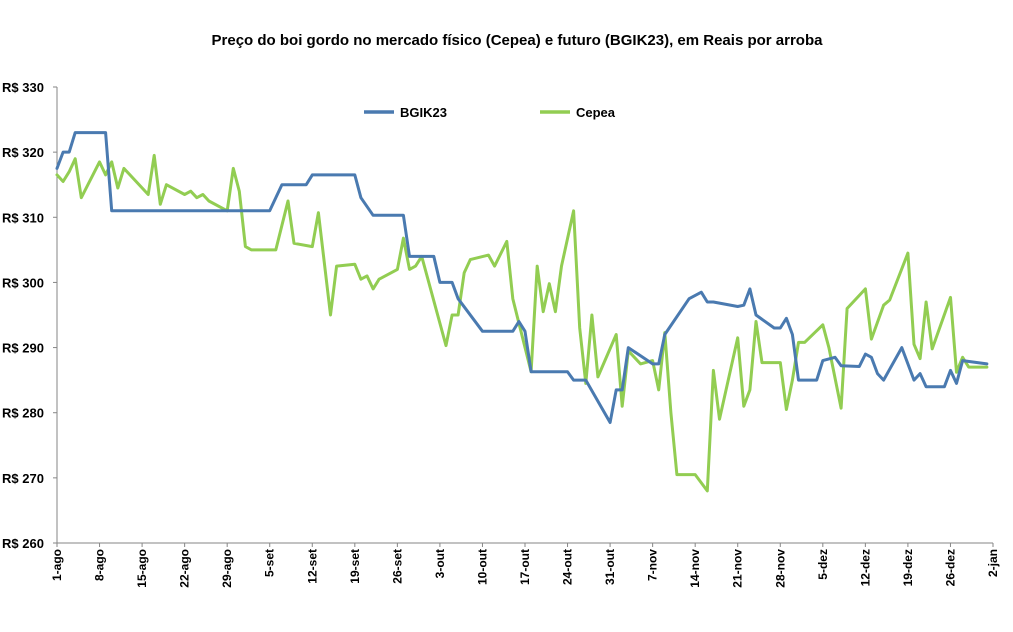  What do you see at coordinates (23, 413) in the screenshot?
I see `y-tick-label: R$ 280` at bounding box center [23, 413].